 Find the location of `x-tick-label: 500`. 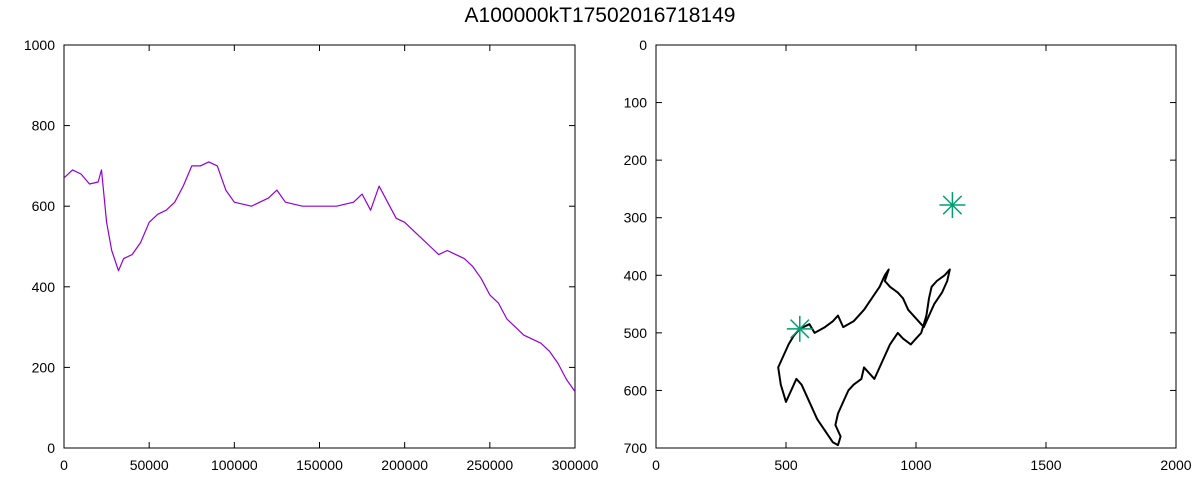

x-tick-label: 500 is located at coordinates (786, 465).